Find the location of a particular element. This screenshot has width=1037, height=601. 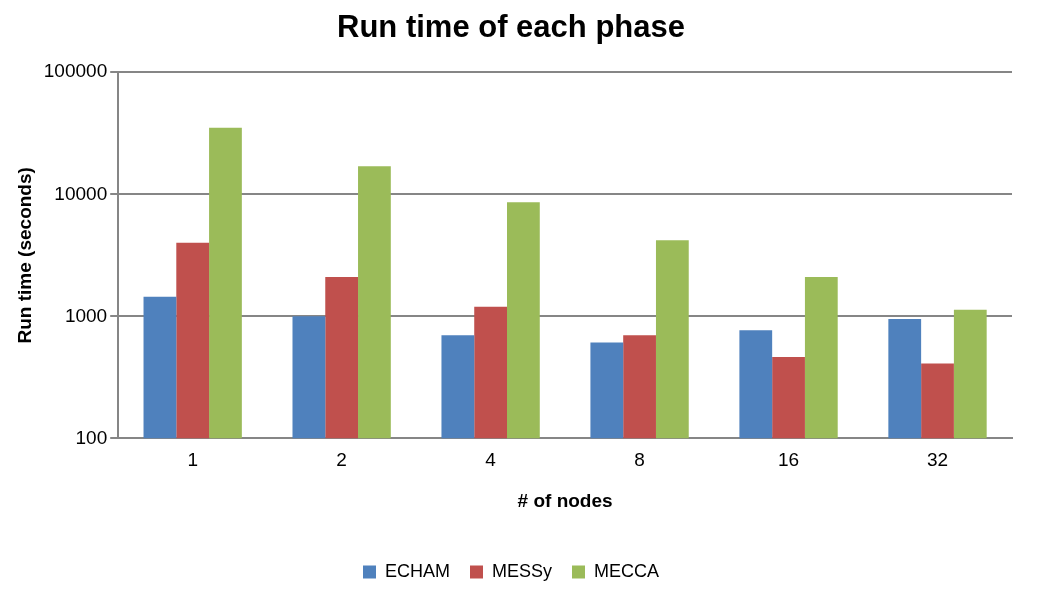

x-axis-title: # of nodes is located at coordinates (565, 500).